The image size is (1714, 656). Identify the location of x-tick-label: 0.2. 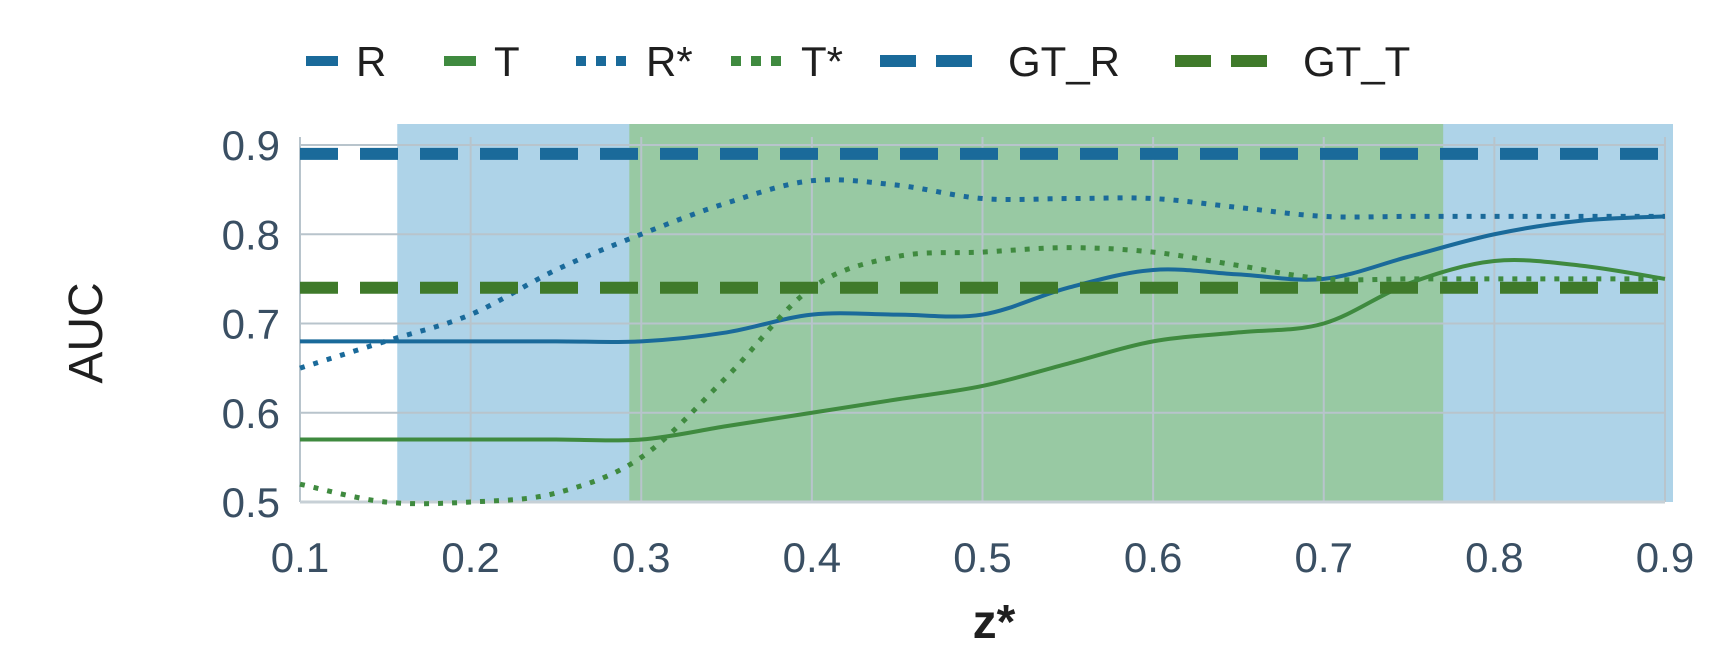
(470, 557).